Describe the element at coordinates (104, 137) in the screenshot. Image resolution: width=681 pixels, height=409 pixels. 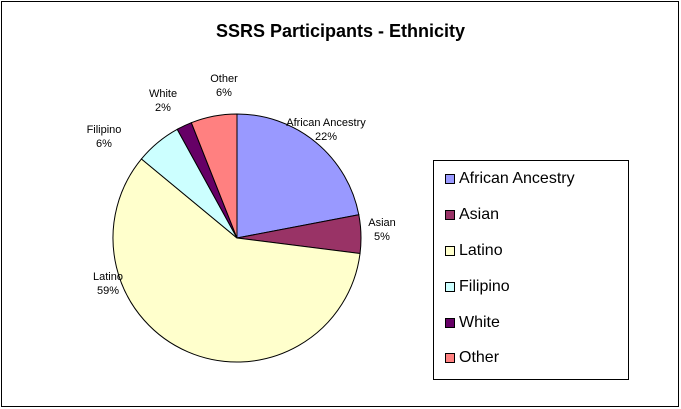
I see `slice-label-filipino: Filipino 6%` at that location.